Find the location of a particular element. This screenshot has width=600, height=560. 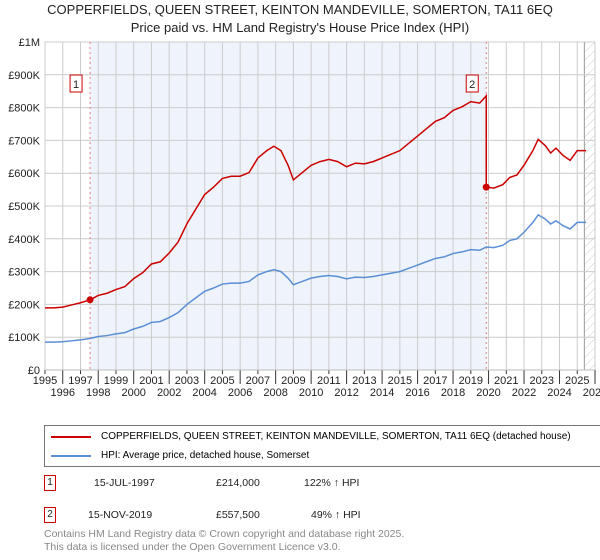

table-row: 2 15-NOV-2019 £557,500 49% ↑ HPI is located at coordinates (244, 516).